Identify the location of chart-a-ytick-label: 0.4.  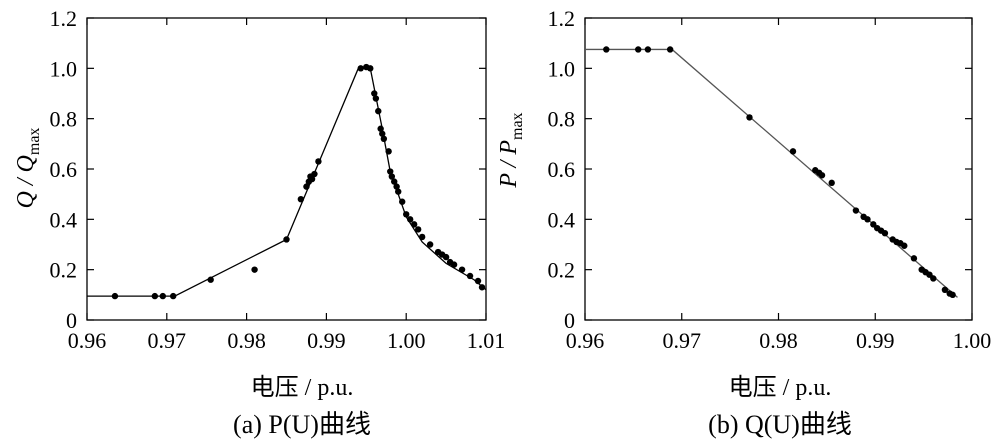
(64, 219).